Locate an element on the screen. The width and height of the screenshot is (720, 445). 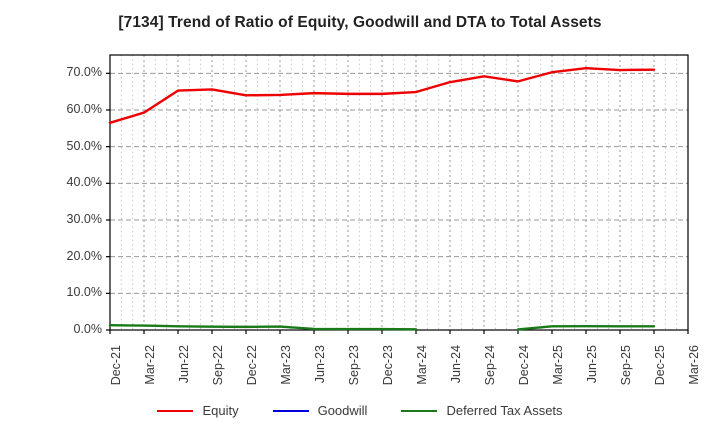
legend-entry: Deferred Tax Assets is located at coordinates (482, 410).